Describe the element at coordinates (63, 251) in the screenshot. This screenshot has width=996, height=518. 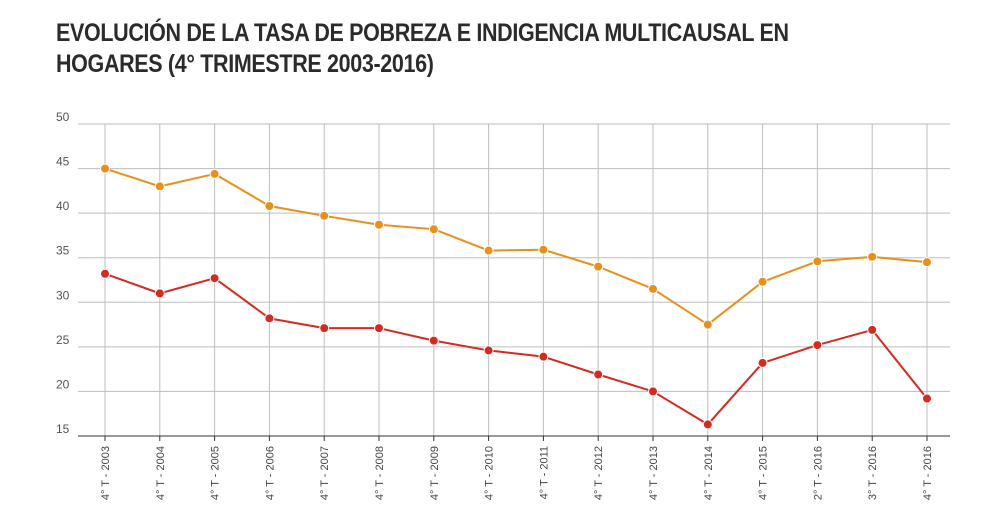
I see `y-tick-label: 35` at that location.